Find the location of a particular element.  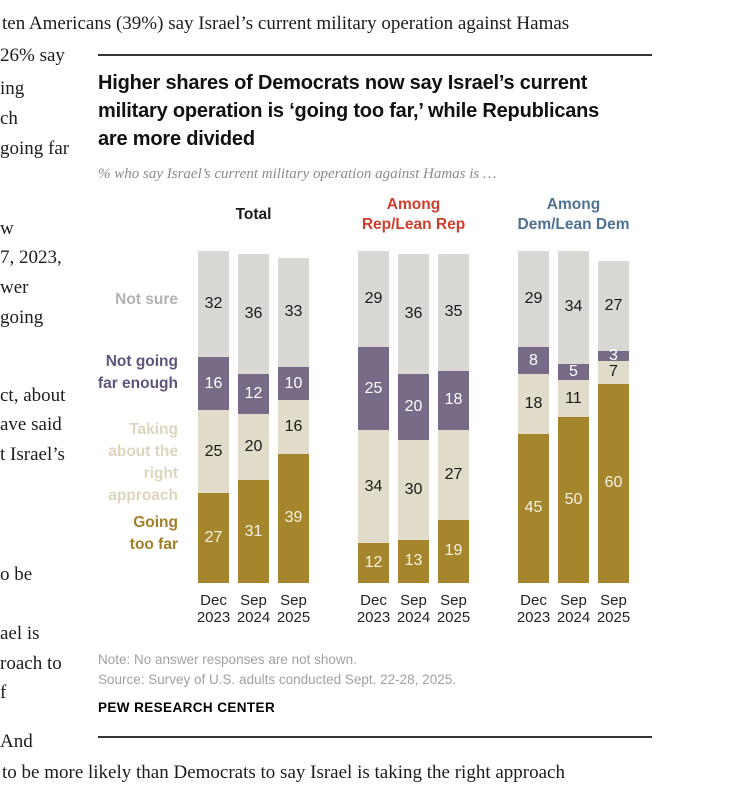

bar-segment-right-approach-total-sep-2024 is located at coordinates (253, 447).